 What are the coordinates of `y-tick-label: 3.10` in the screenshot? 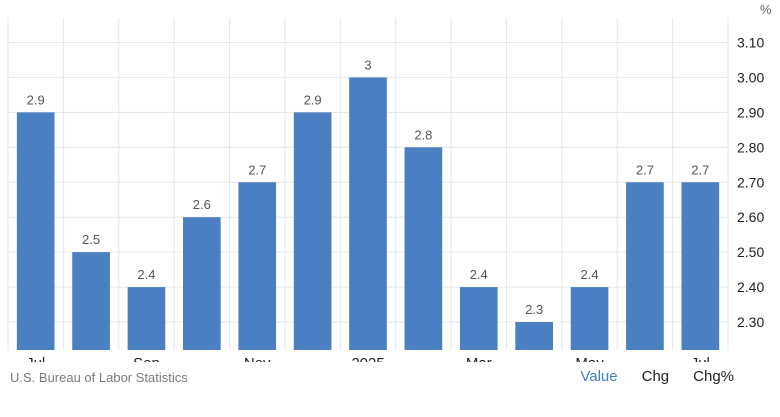 It's located at (750, 42).